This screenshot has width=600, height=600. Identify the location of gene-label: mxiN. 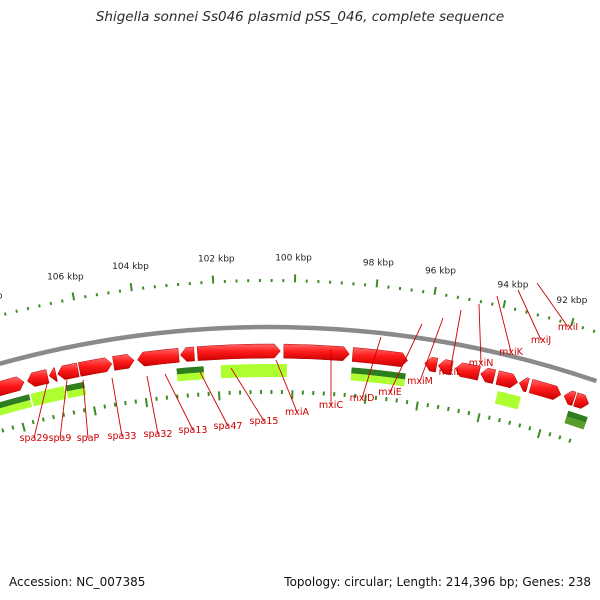
(481, 363).